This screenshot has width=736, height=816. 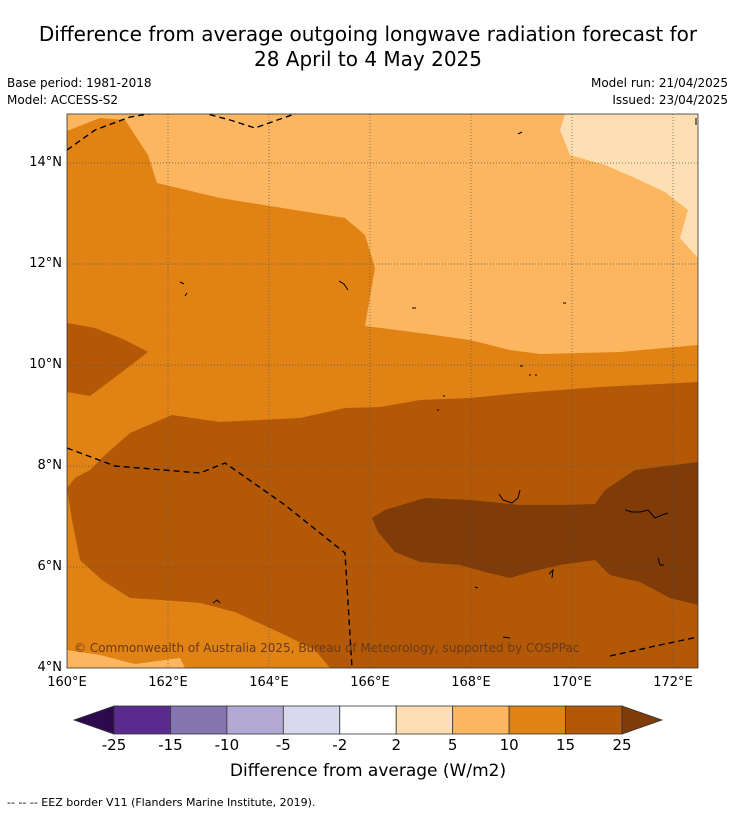 I want to click on colorbar-tick-label: 2, so click(x=396, y=745).